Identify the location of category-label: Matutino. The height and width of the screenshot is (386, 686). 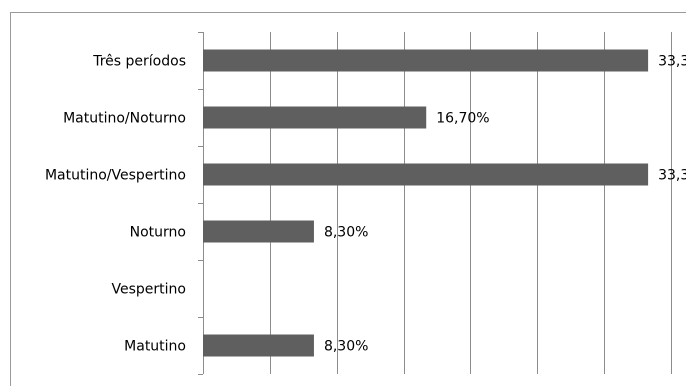
(155, 347).